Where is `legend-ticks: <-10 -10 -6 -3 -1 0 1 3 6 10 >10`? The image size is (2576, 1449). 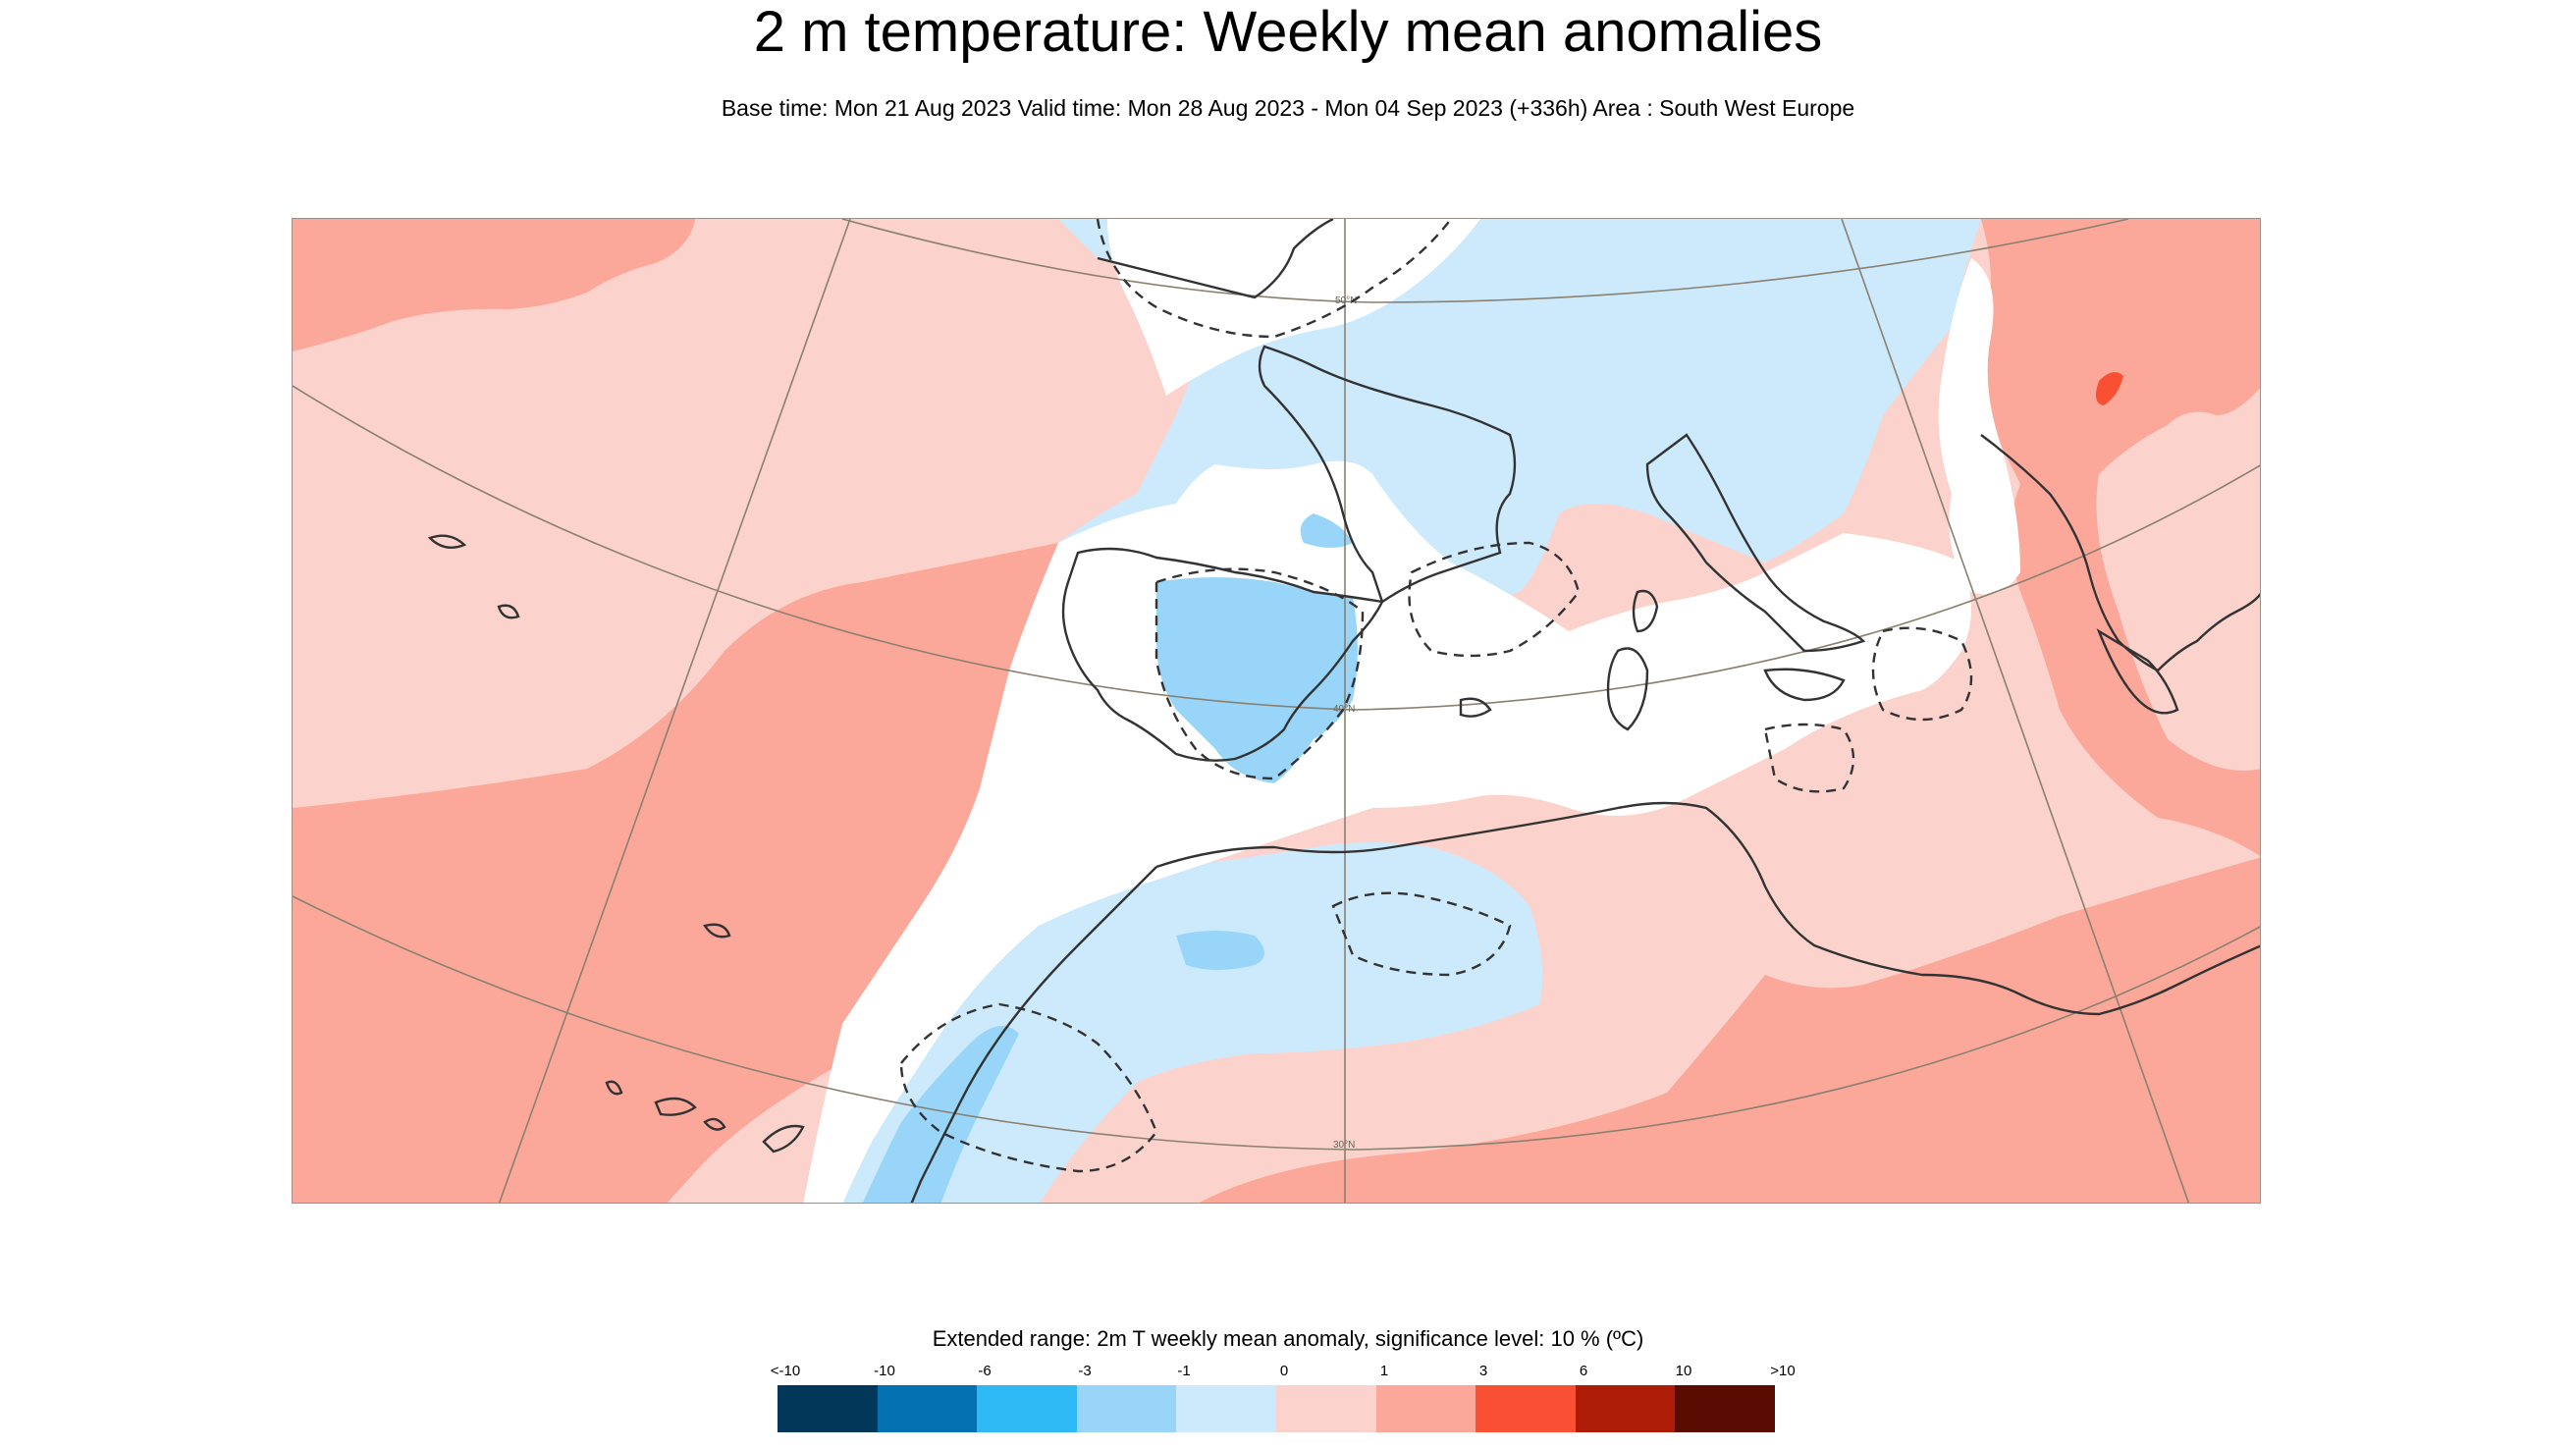 legend-ticks: <-10 -10 -6 -3 -1 0 1 3 6 10 >10 is located at coordinates (1283, 1372).